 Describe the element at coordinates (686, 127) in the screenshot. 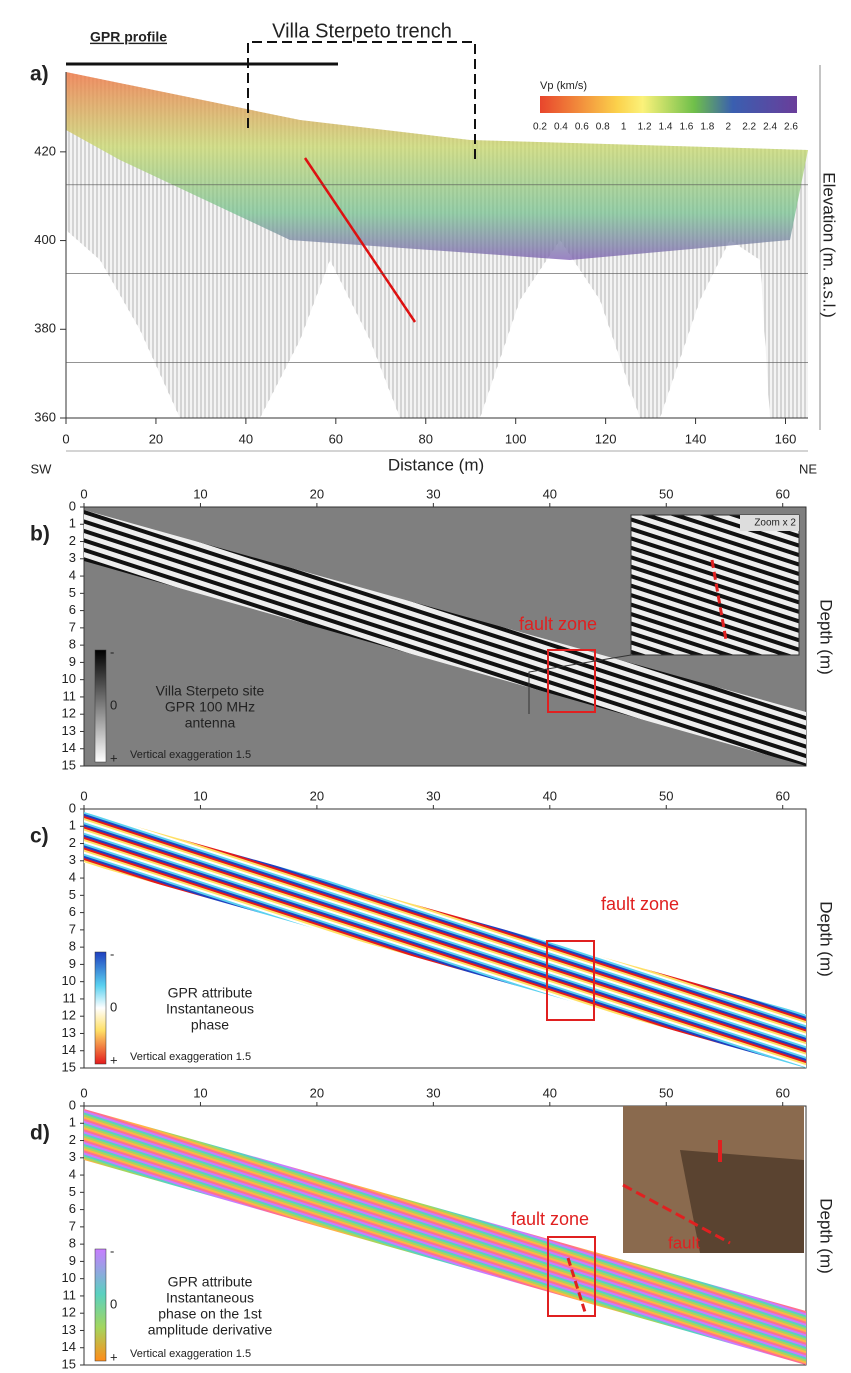

I see `colorbar-tick-label: 1.6` at that location.